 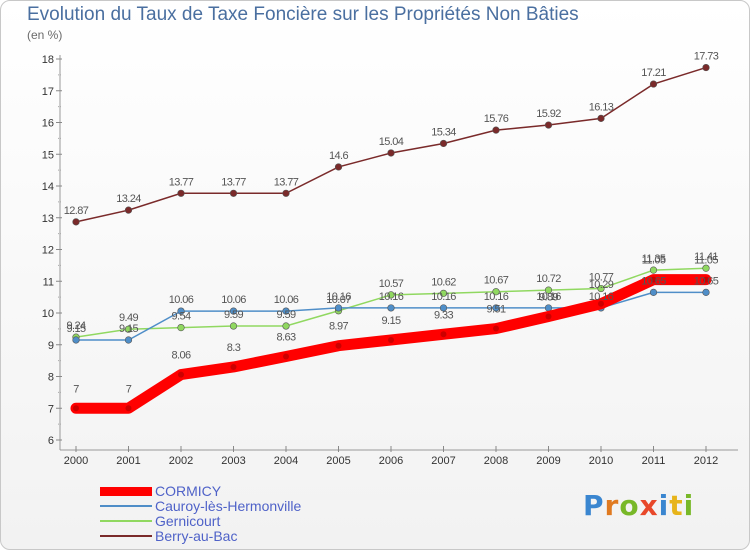 I want to click on data-label: 10.67, so click(x=496, y=281).